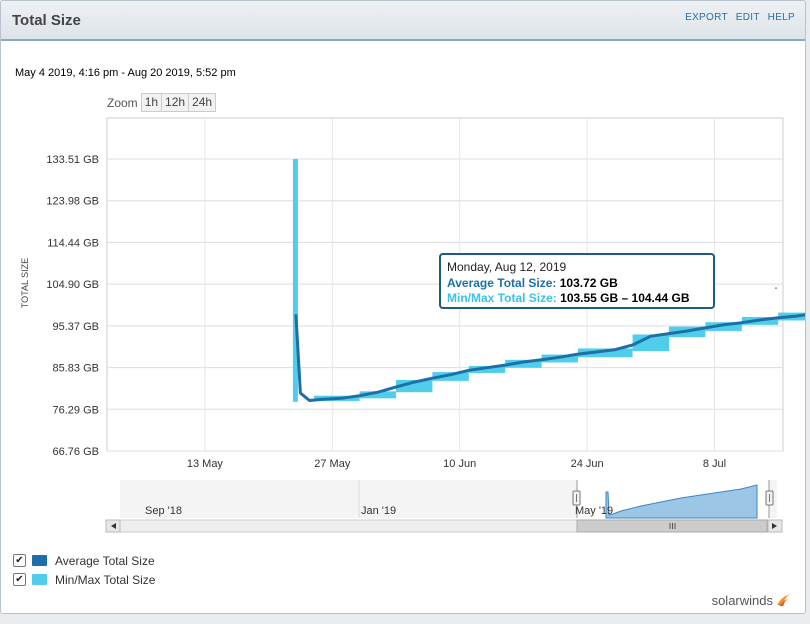  Describe the element at coordinates (783, 600) in the screenshot. I see `solarwinds-flame-icon` at that location.